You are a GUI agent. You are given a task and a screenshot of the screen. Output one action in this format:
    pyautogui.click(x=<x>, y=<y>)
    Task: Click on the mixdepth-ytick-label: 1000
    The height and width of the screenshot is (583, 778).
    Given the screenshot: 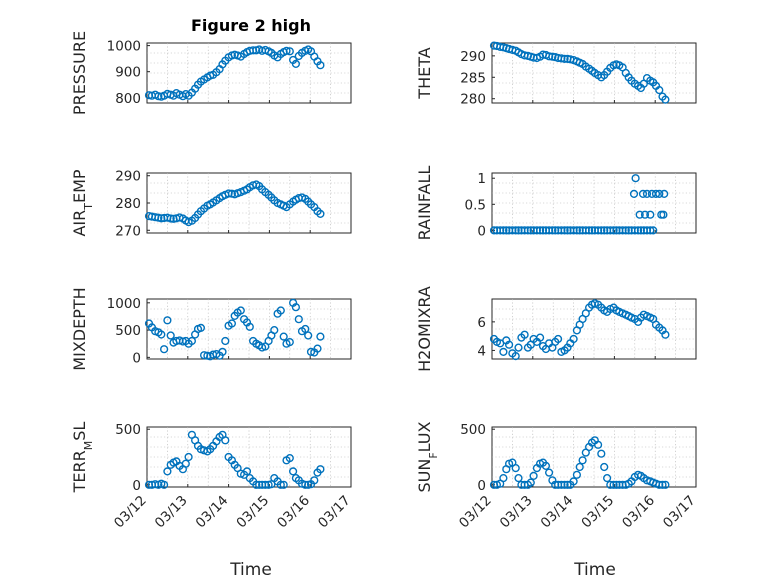 What is the action you would take?
    pyautogui.click(x=124, y=304)
    